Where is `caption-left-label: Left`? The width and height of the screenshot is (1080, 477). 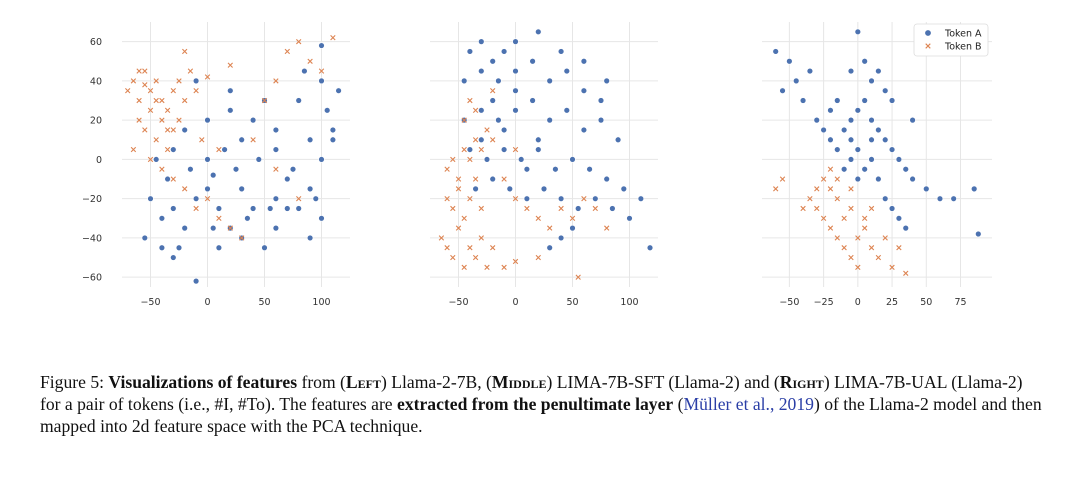
caption-left-label: Left is located at coordinates (363, 382).